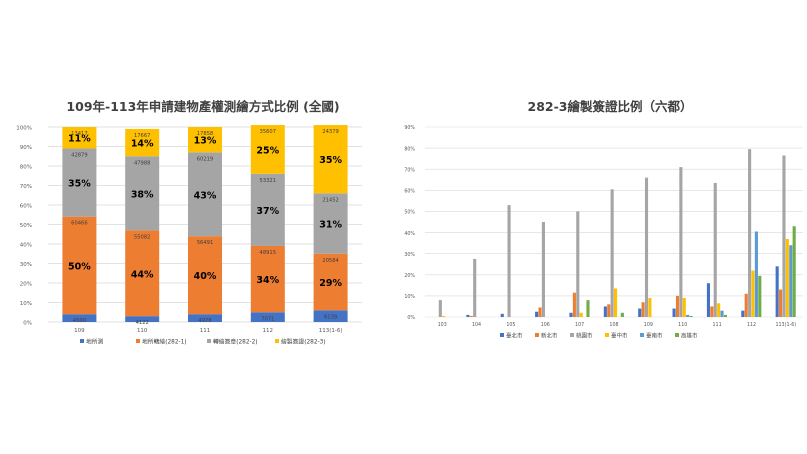 This screenshot has width=807, height=454. What do you see at coordinates (409, 170) in the screenshot?
I see `y-tick-label: 70%` at bounding box center [409, 170].